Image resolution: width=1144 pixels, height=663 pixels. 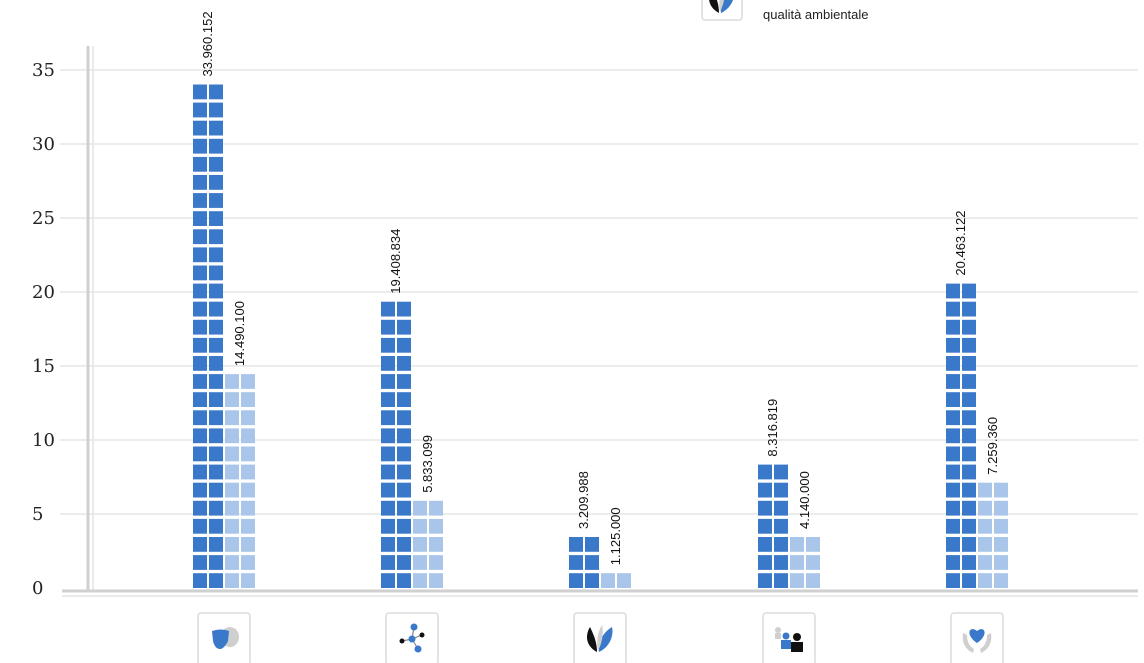 What do you see at coordinates (786, 644) in the screenshot?
I see `person-blue-body` at bounding box center [786, 644].